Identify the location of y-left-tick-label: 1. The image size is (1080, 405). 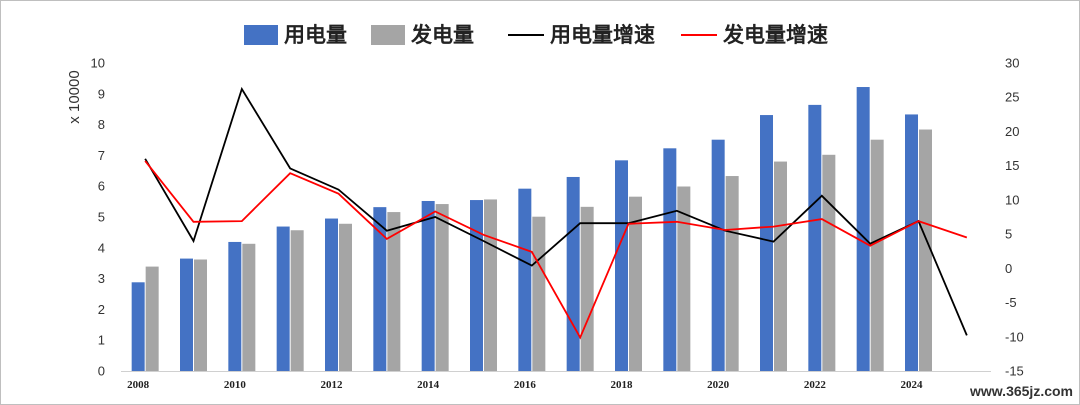
(101, 340).